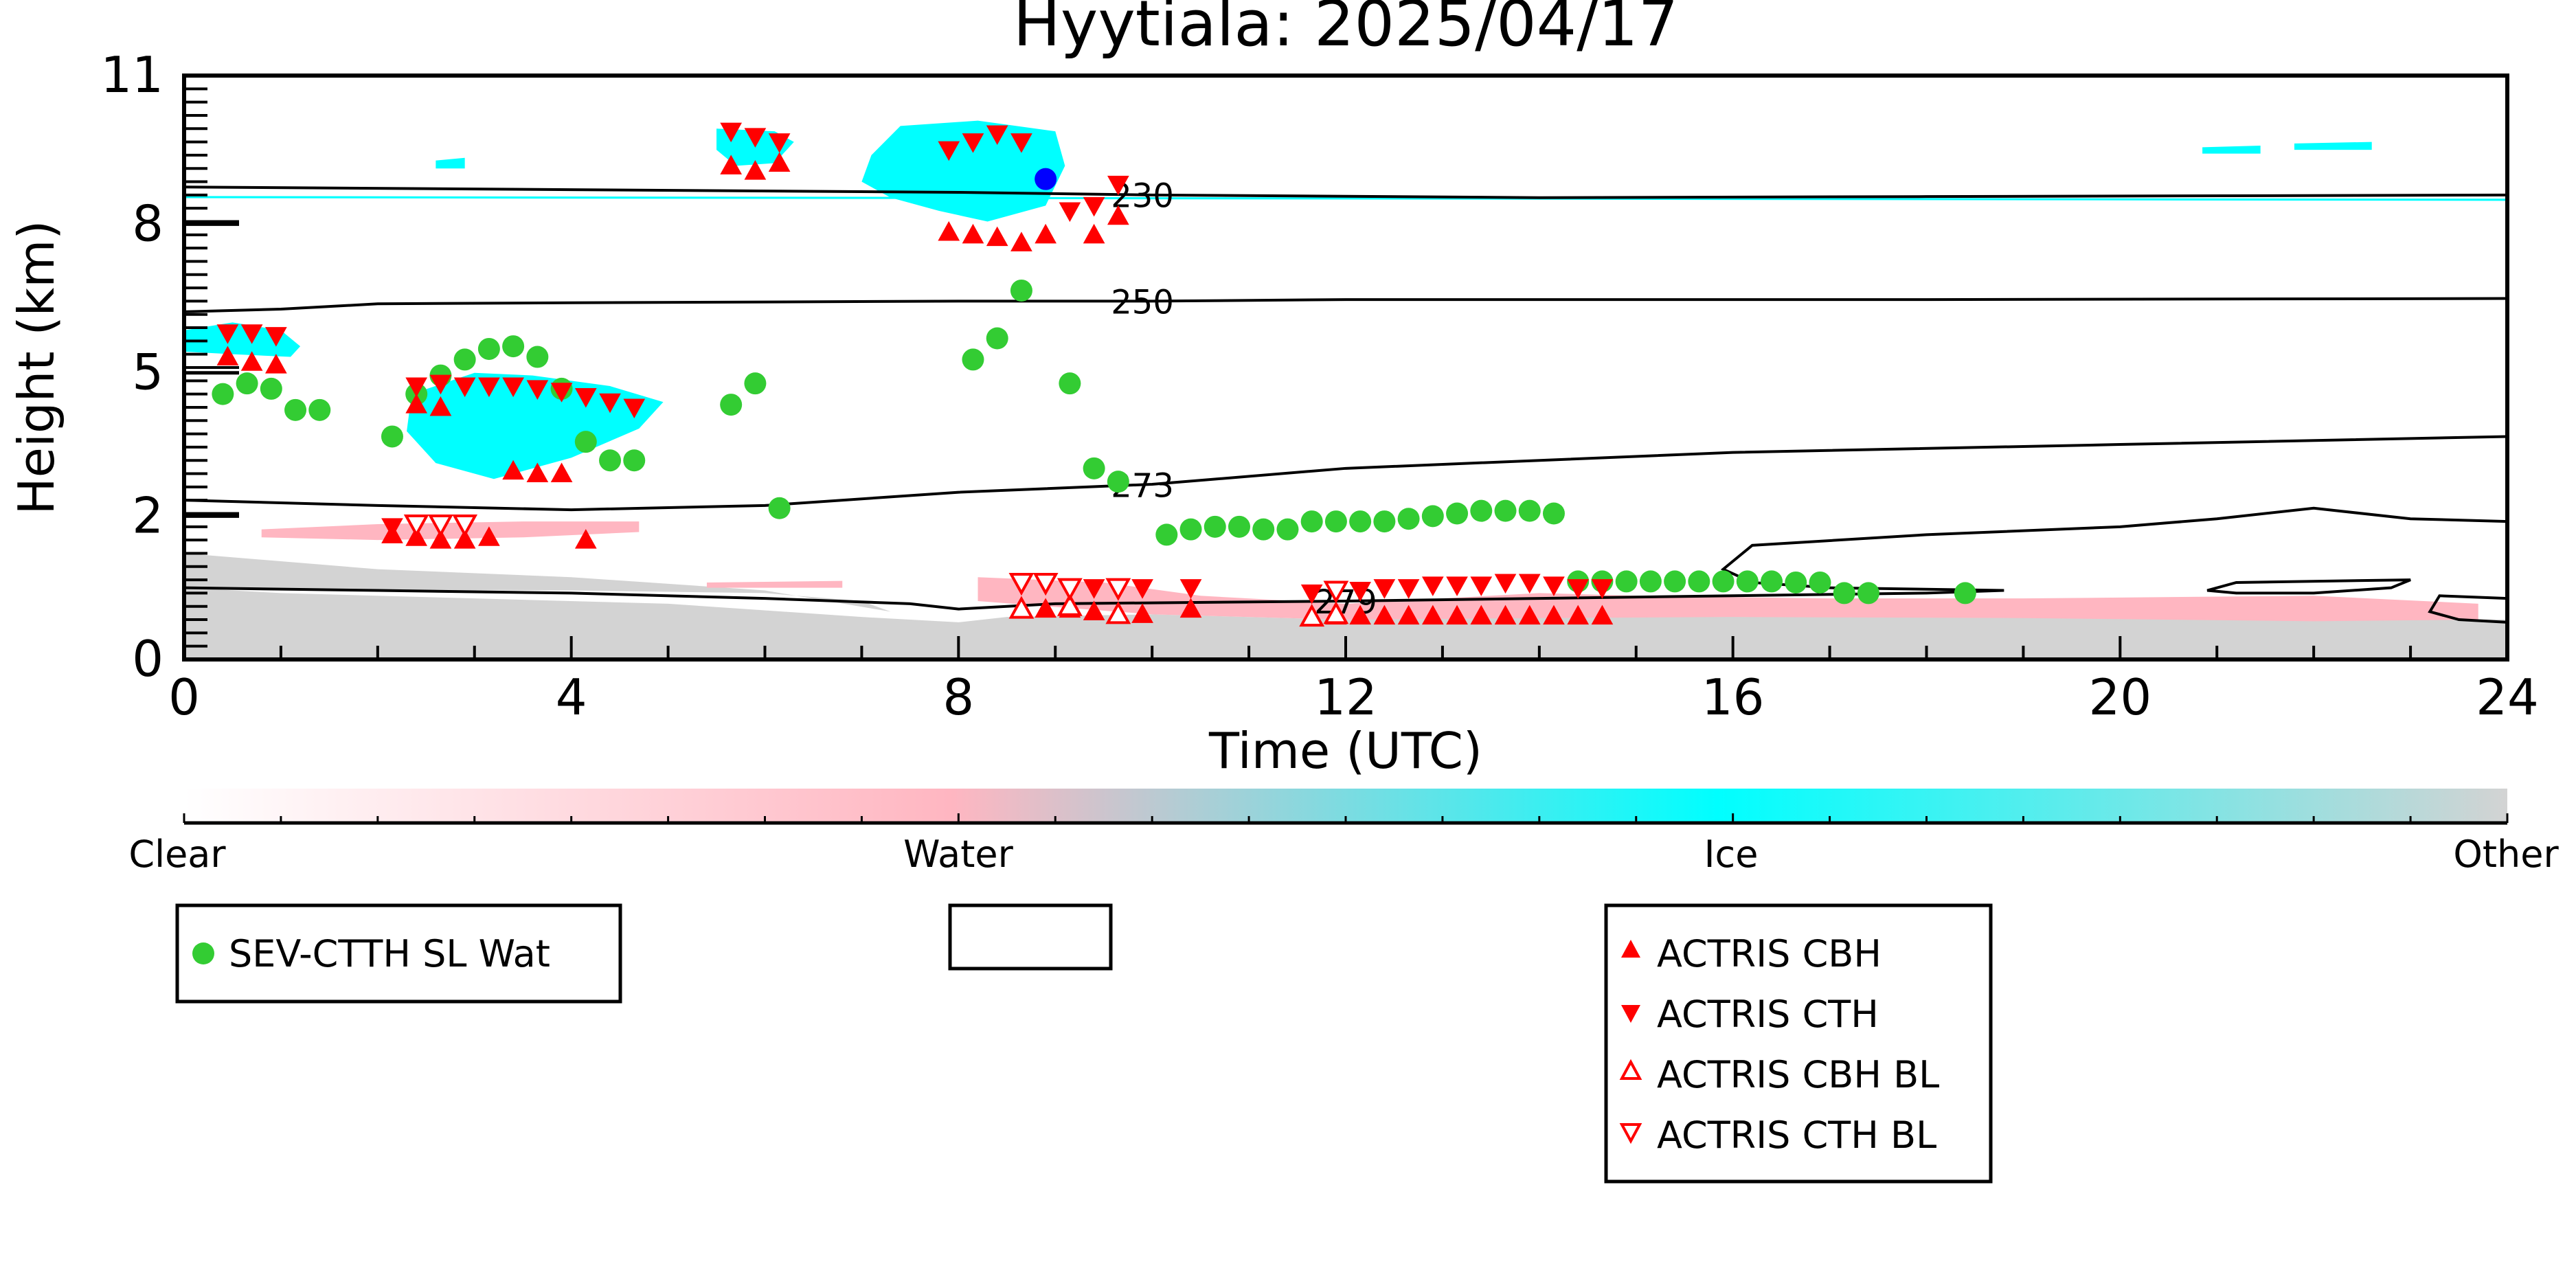 This screenshot has height=1288, width=2576. I want to click on legend-box-middle-frame, so click(1030, 937).